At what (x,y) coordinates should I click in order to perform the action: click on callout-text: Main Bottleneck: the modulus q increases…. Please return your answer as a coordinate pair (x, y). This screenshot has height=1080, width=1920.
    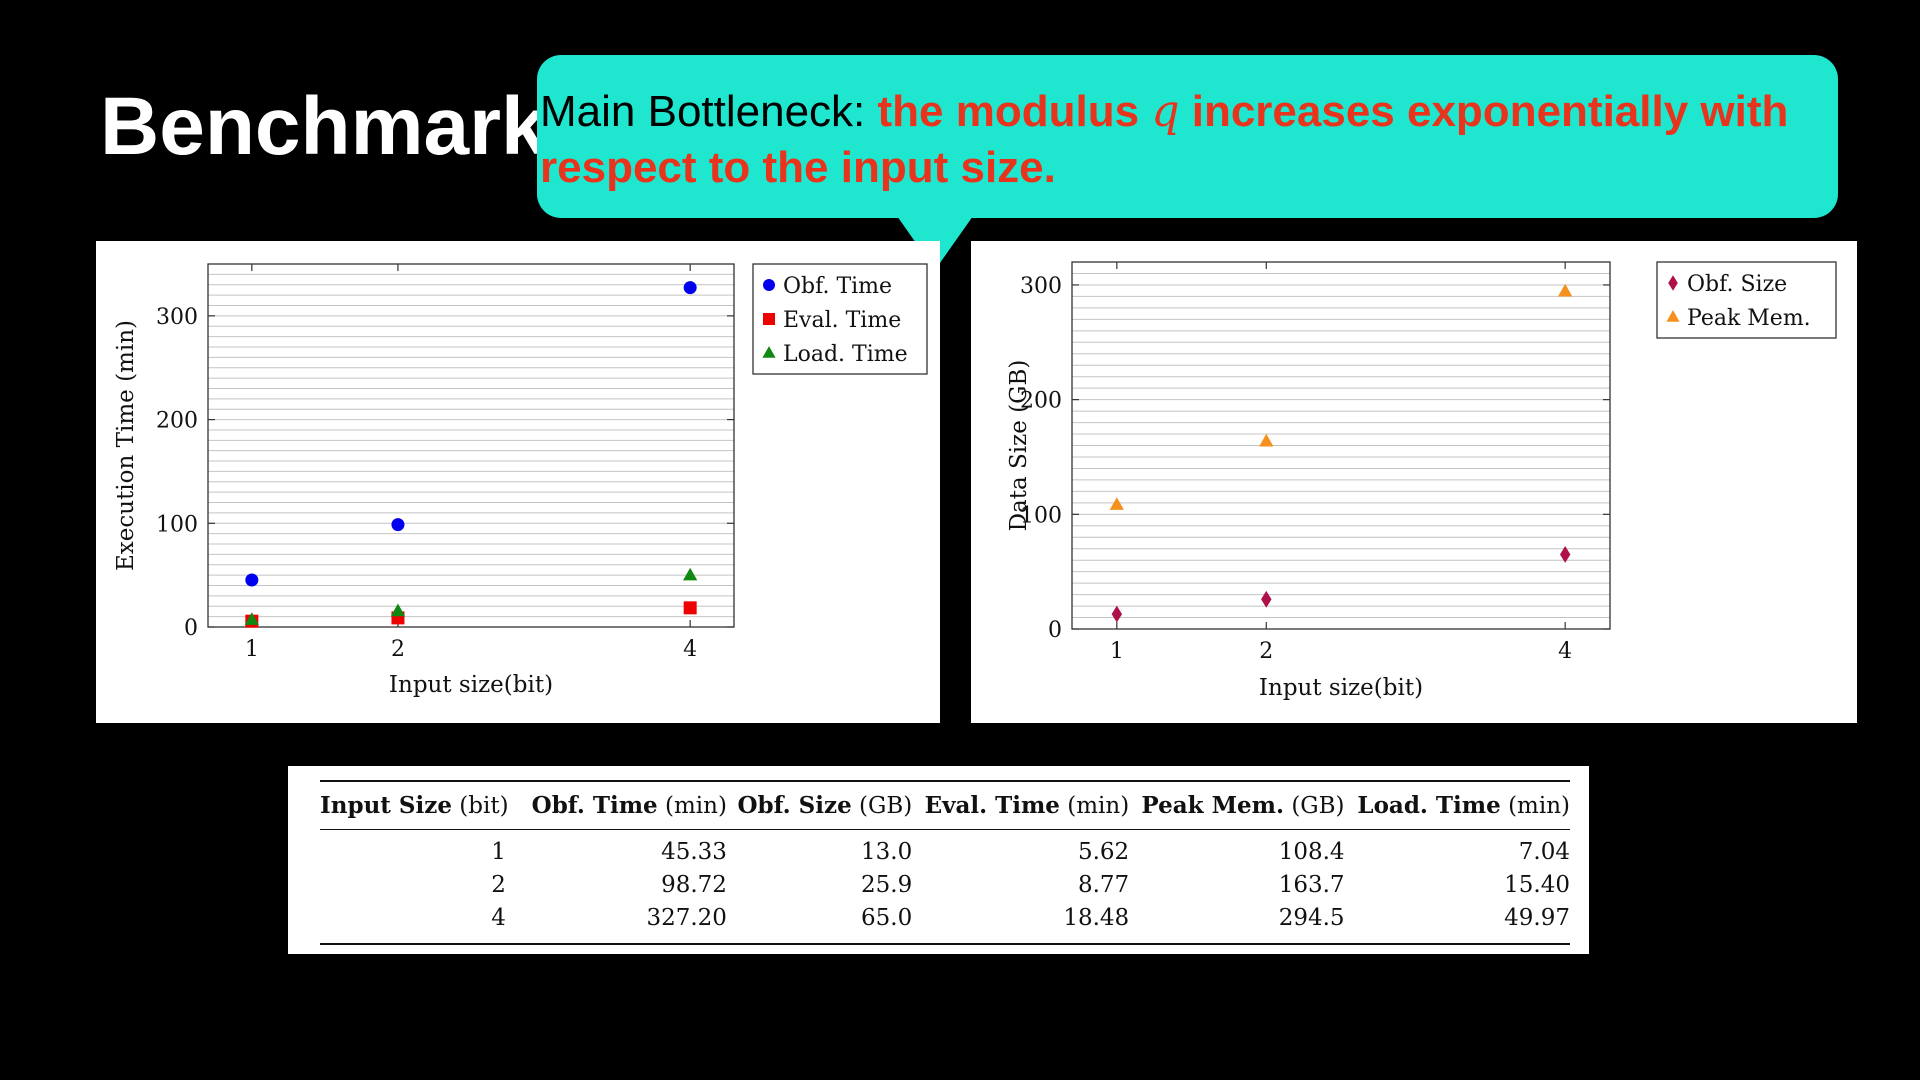
    Looking at the image, I should click on (1185, 140).